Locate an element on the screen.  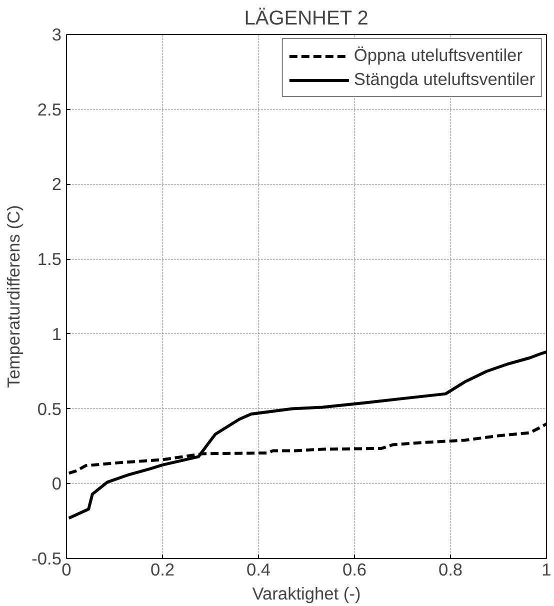
y-tick-label: 1.5 is located at coordinates (49, 259).